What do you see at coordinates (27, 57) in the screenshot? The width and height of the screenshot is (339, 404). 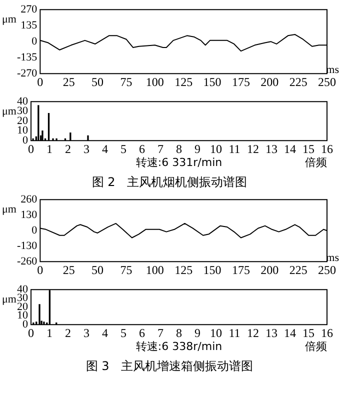 I see `y-tick-label: -135` at bounding box center [27, 57].